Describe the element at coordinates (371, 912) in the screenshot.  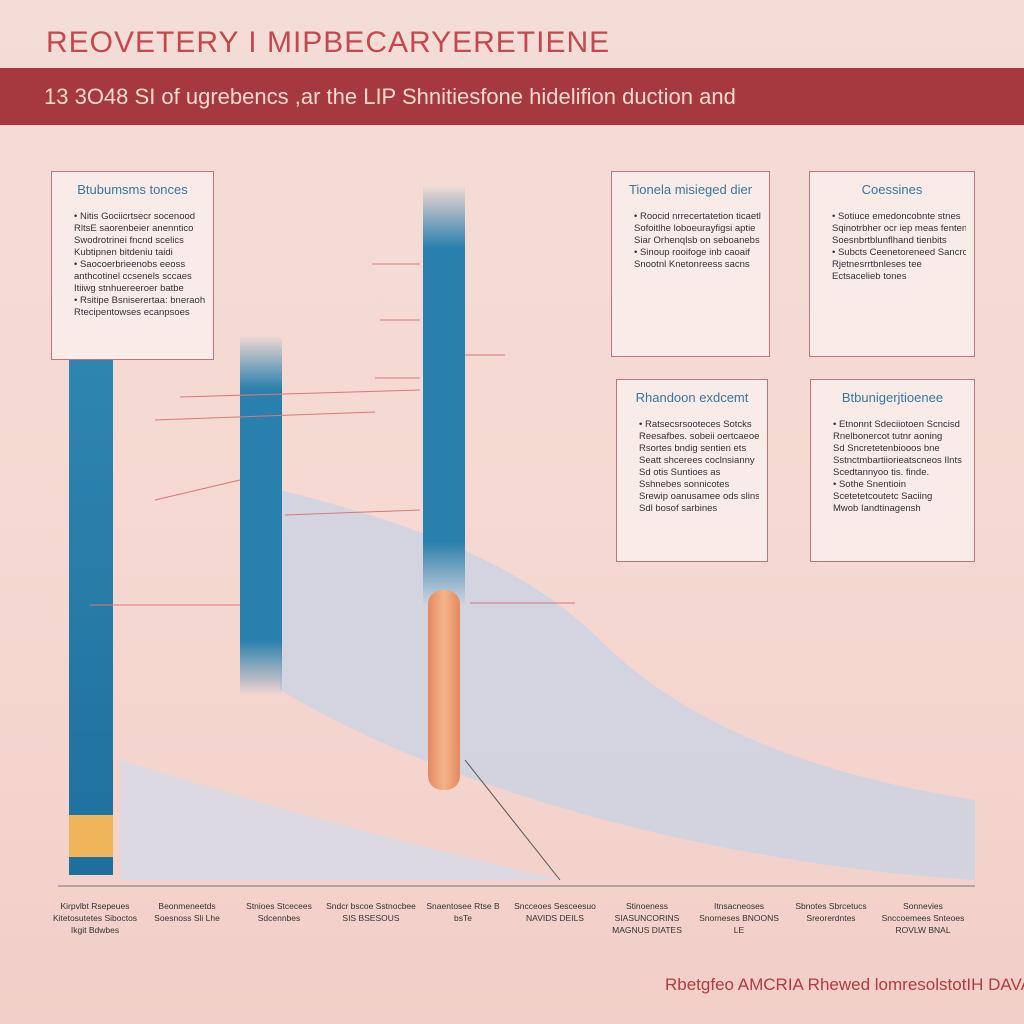
I see `axis-label: Sndcr bscoe Sstnocbee SIS BSESOUS` at that location.